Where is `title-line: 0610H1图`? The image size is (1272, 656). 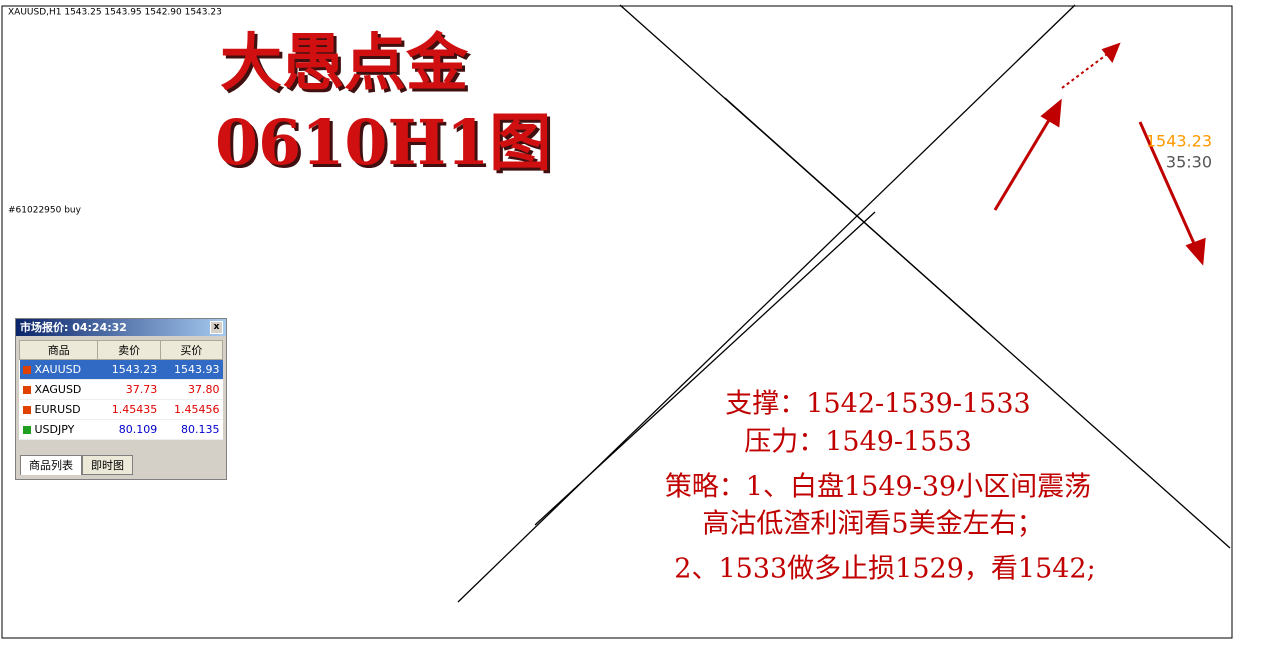 title-line: 0610H1图 is located at coordinates (383, 142).